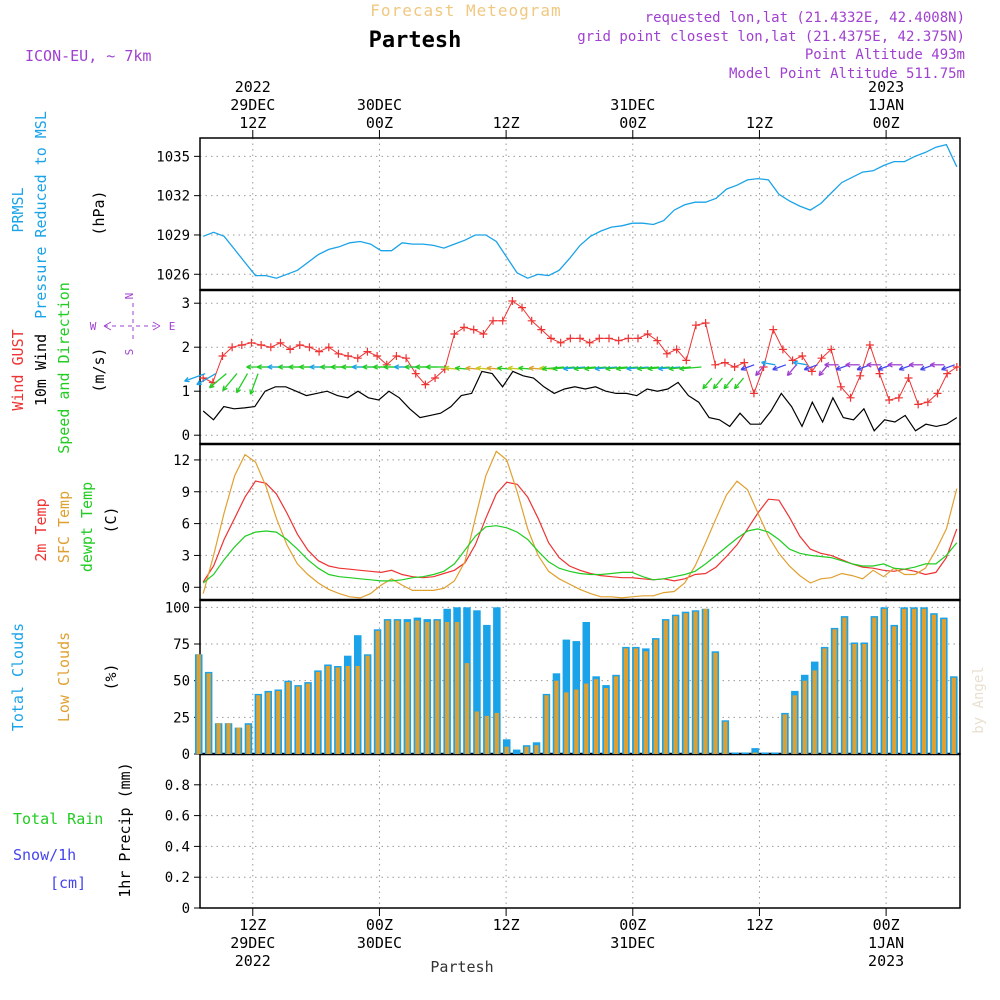  What do you see at coordinates (461, 967) in the screenshot?
I see `footer-location: Partesh` at bounding box center [461, 967].